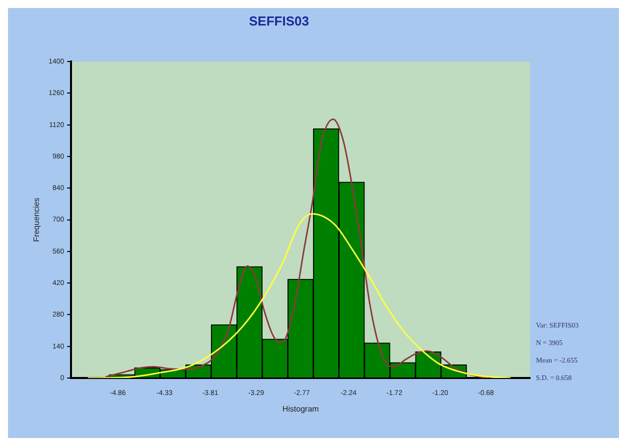 The width and height of the screenshot is (627, 446). I want to click on x-axis-title: Histogram, so click(301, 409).